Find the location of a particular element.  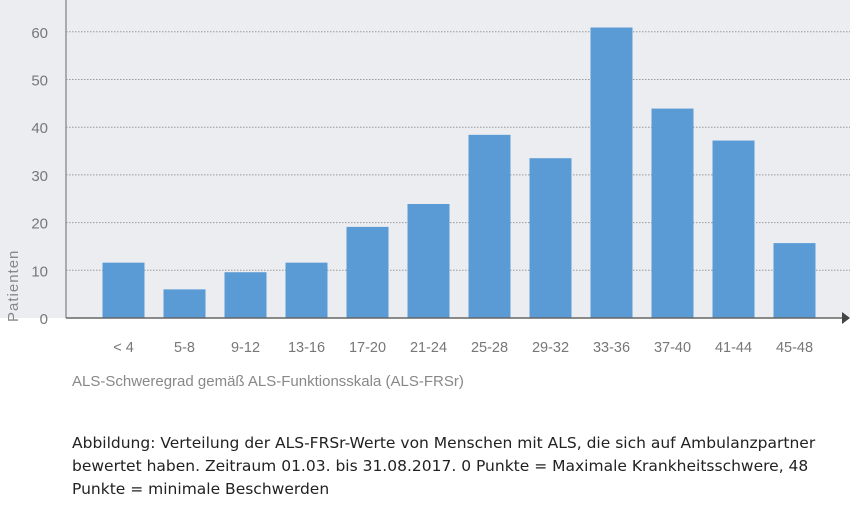

x-tick-label: 29-32 is located at coordinates (550, 348).